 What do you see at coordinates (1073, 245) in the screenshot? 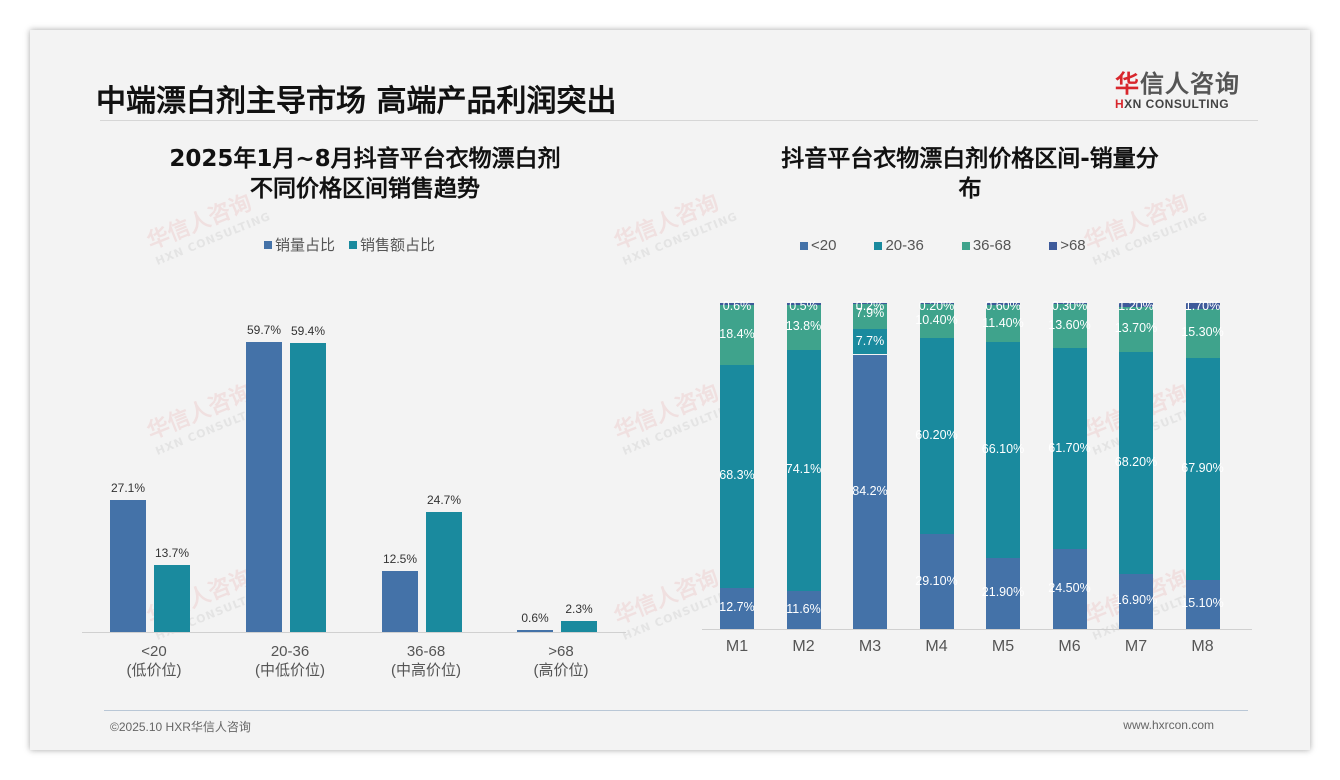
I see `legend-label: >68` at bounding box center [1073, 245].